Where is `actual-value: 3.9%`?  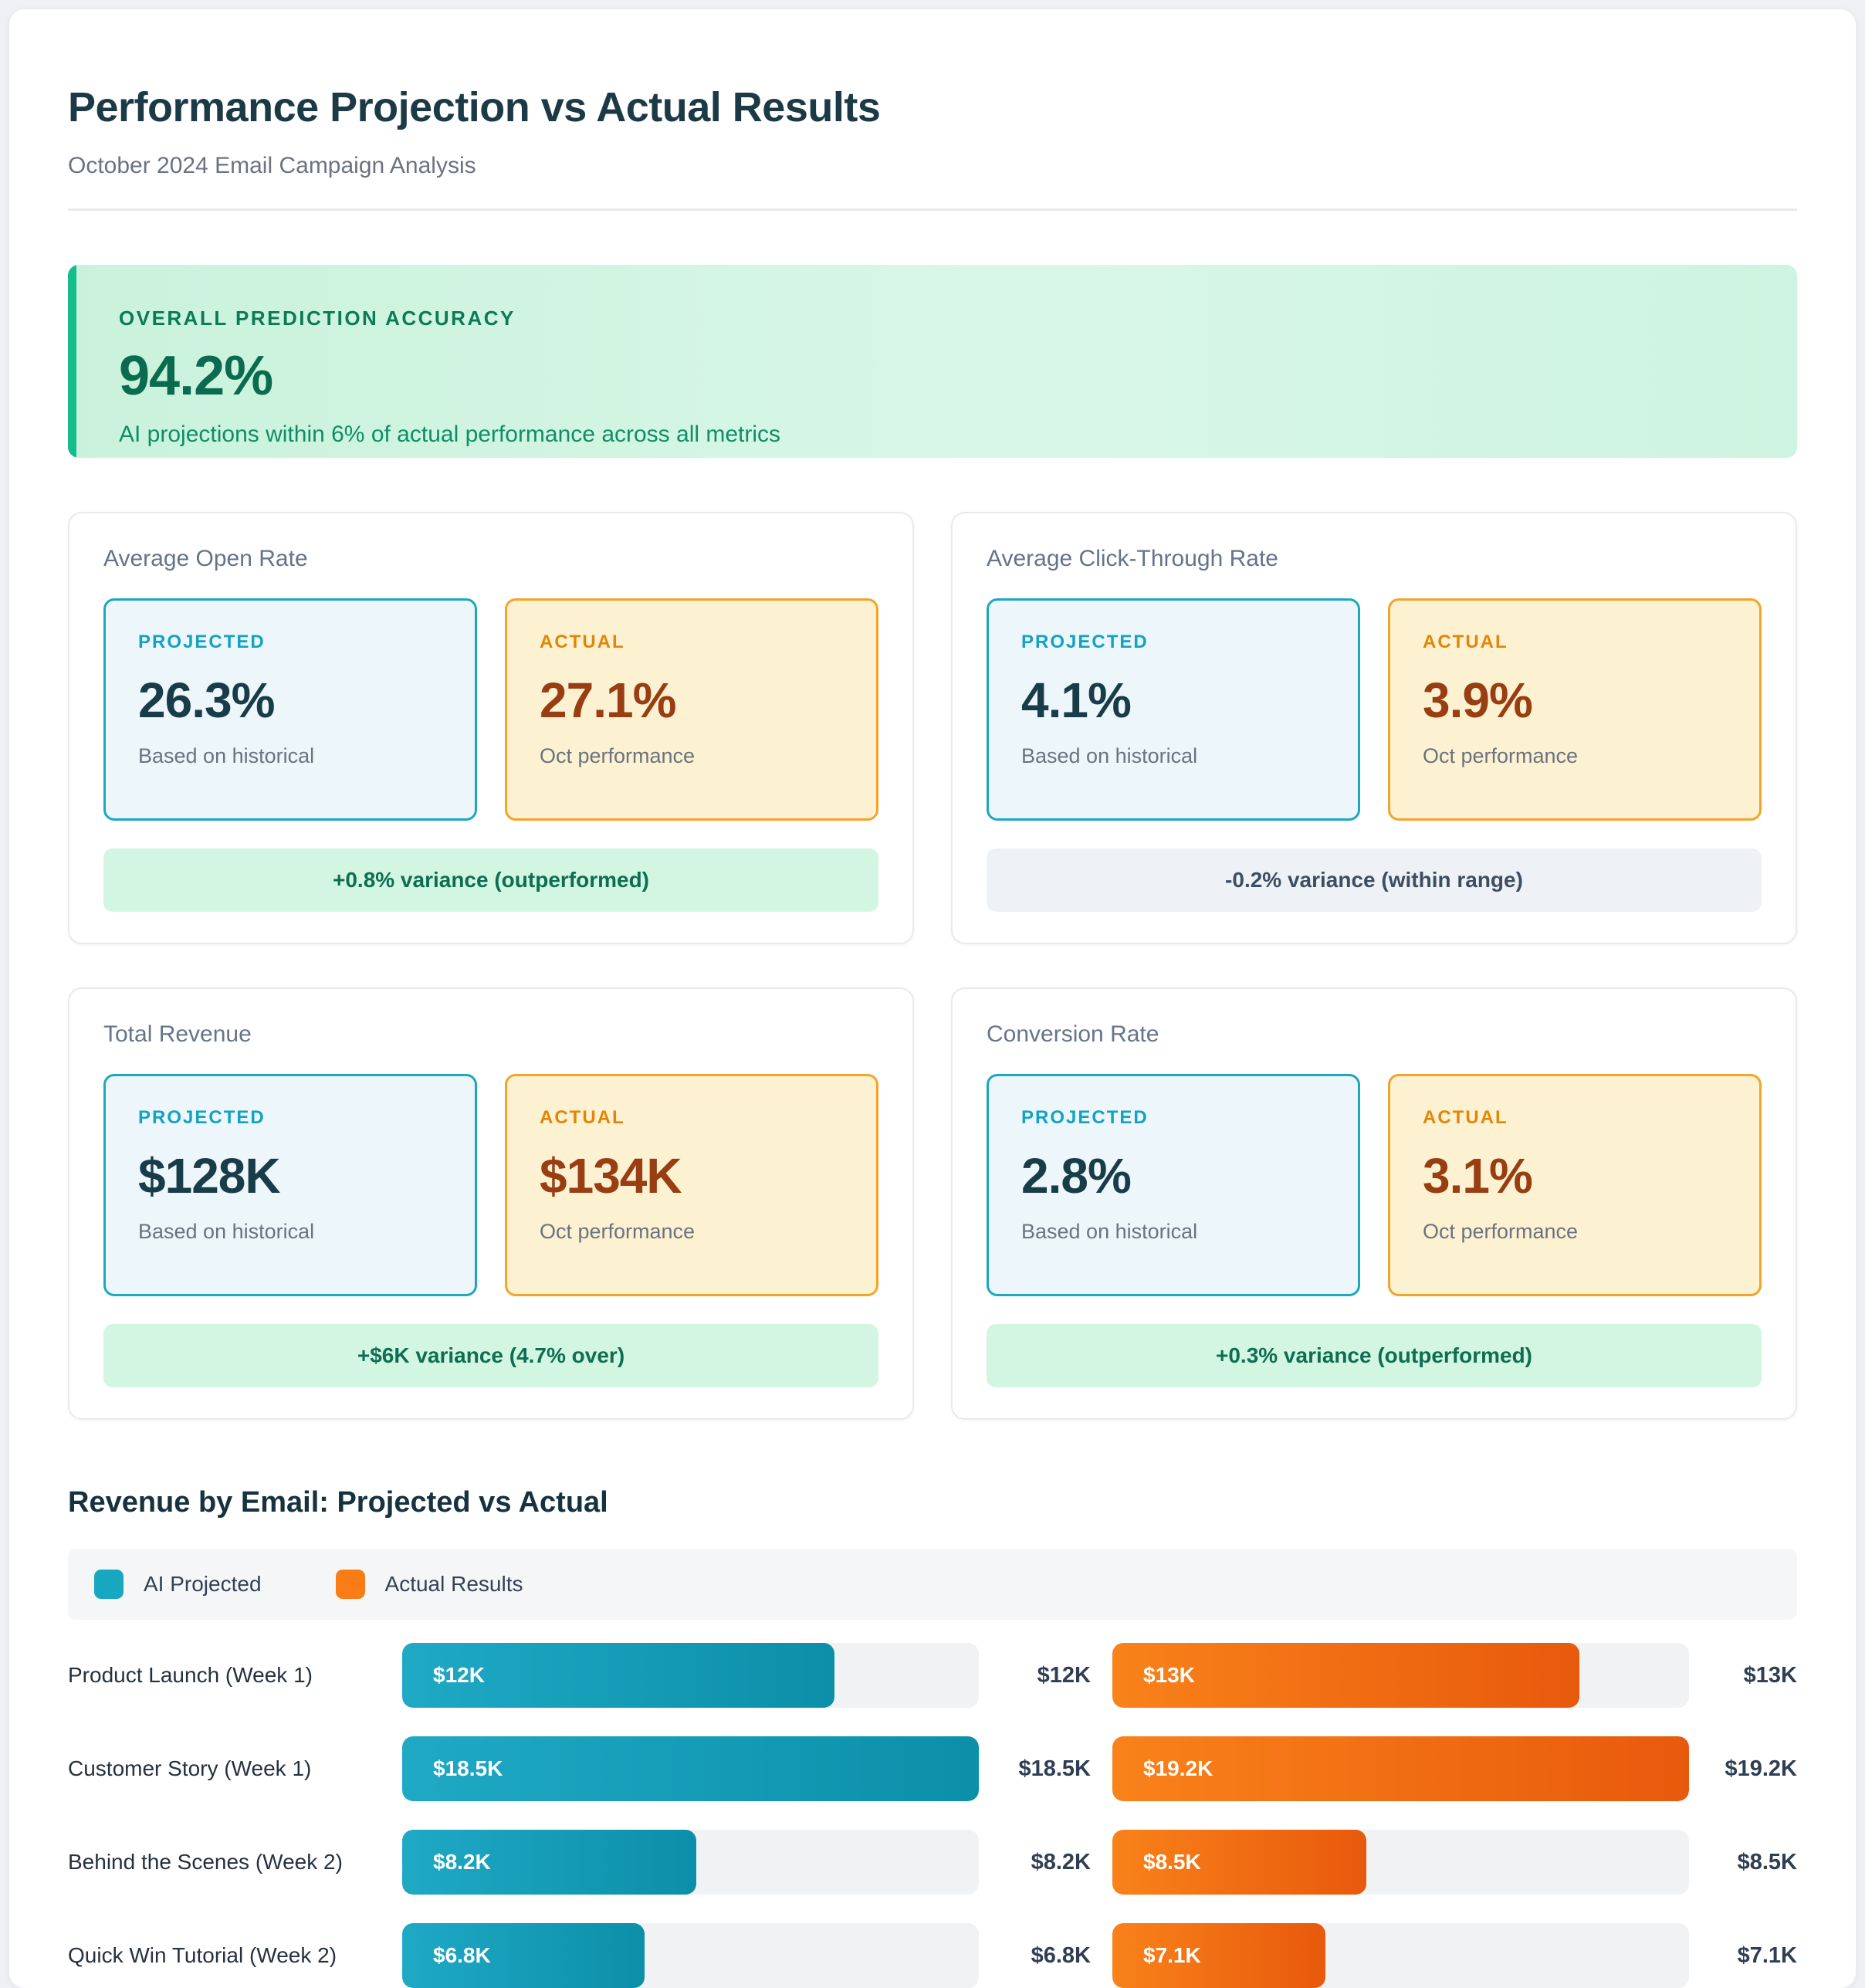 actual-value: 3.9% is located at coordinates (1478, 700).